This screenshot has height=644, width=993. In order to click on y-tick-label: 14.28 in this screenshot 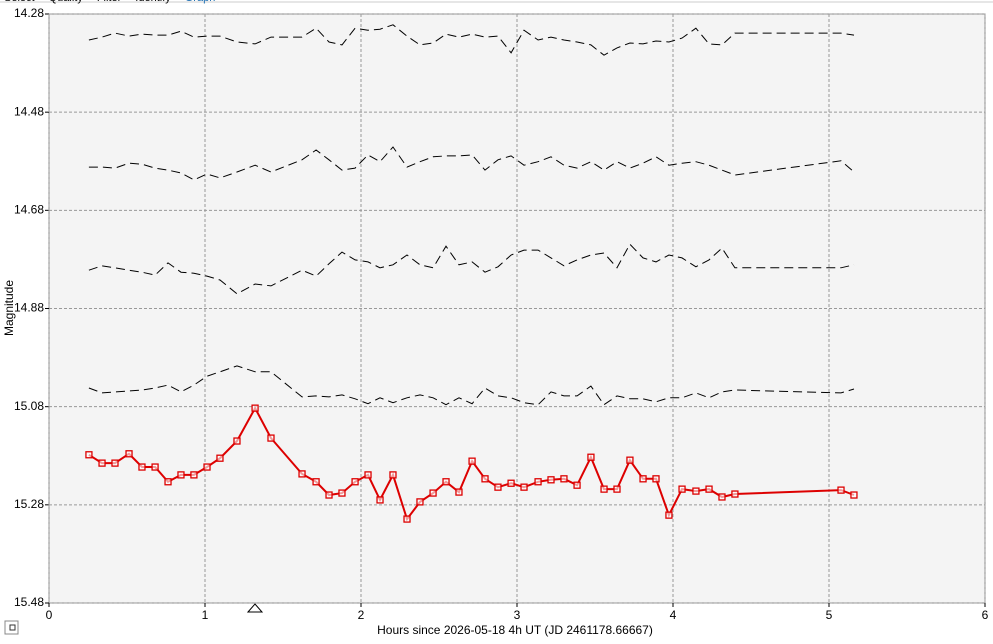, I will do `click(29, 13)`.